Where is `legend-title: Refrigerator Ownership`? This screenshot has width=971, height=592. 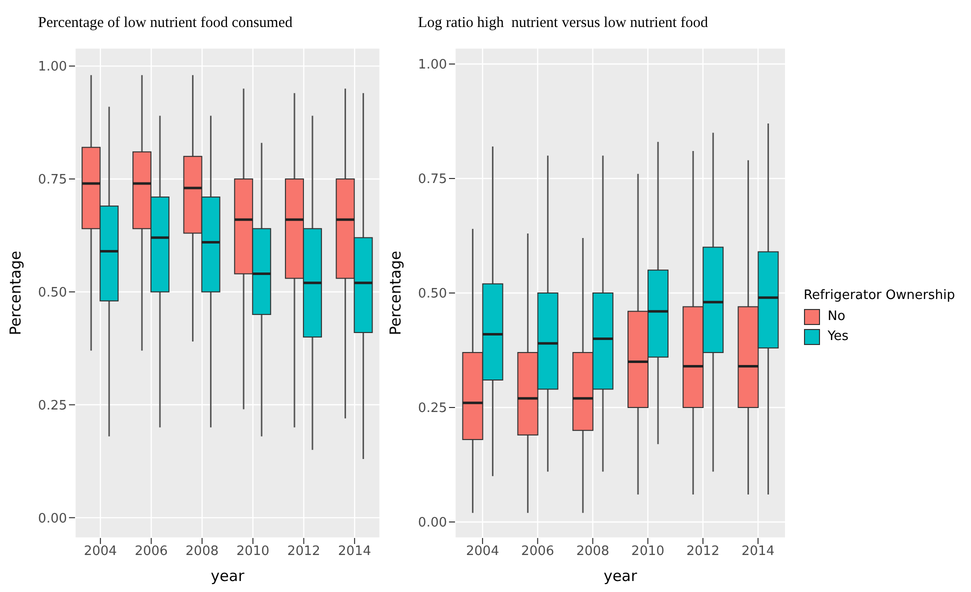 legend-title: Refrigerator Ownership is located at coordinates (879, 295).